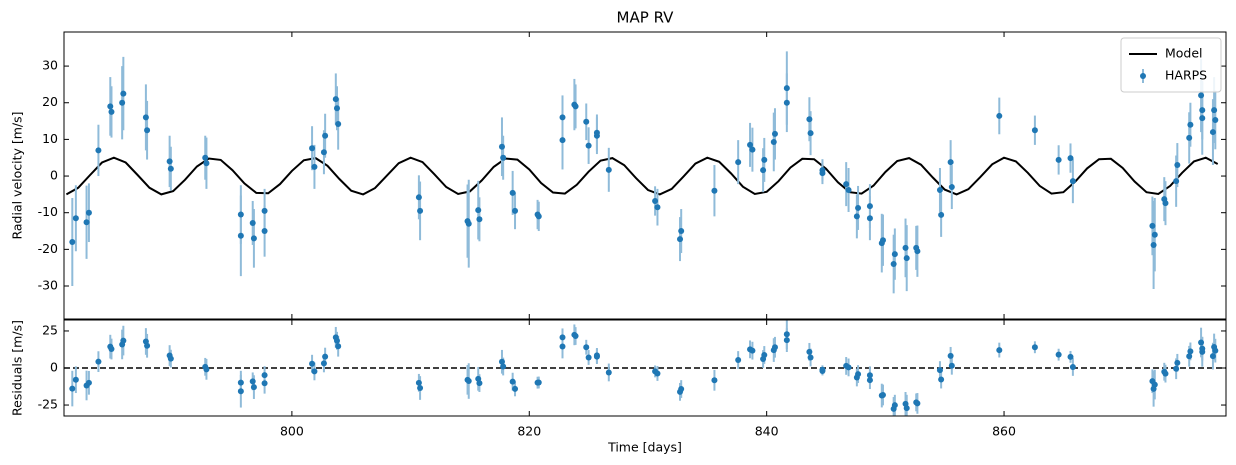  What do you see at coordinates (1004, 431) in the screenshot?
I see `x-tick-label: 860` at bounding box center [1004, 431].